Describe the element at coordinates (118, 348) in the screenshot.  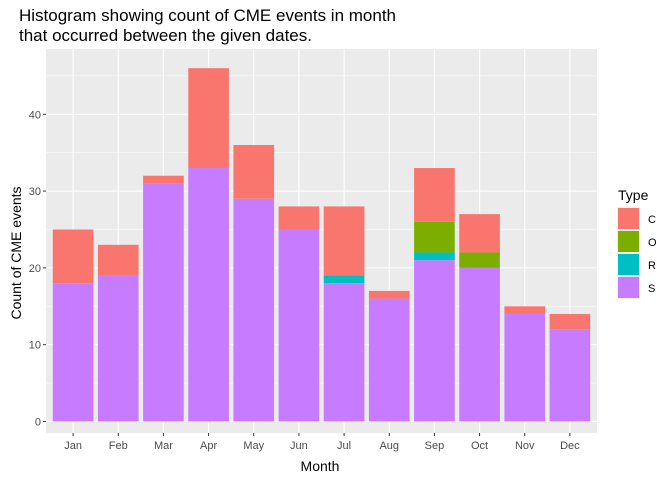
I see `bar-segment-feb-s` at that location.